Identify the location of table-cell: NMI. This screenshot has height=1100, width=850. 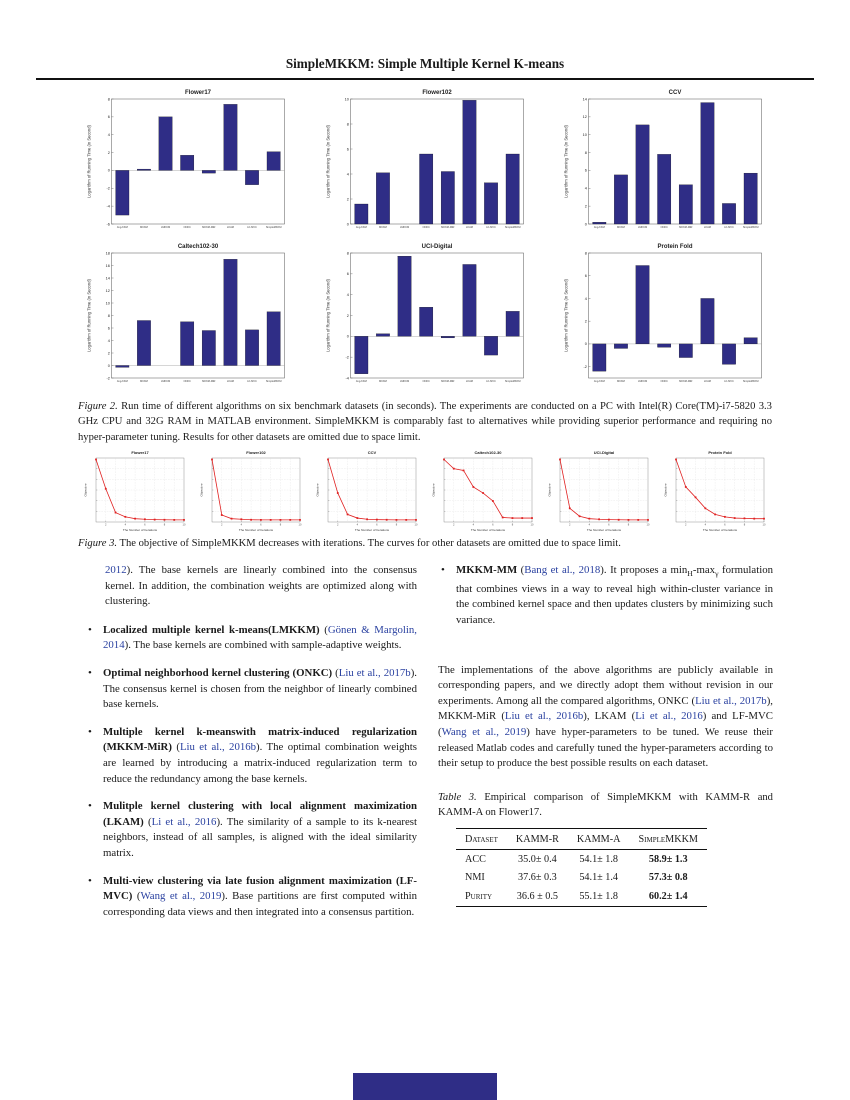
(475, 878).